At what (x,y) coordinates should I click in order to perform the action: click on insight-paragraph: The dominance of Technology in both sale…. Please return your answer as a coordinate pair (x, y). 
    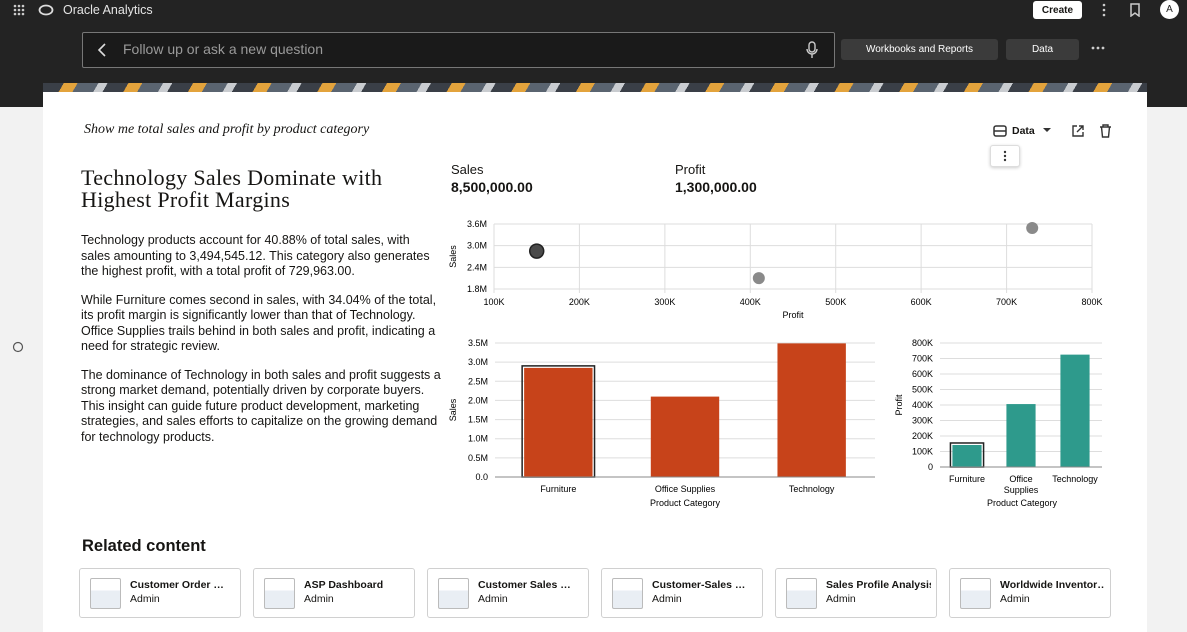
    Looking at the image, I should click on (261, 405).